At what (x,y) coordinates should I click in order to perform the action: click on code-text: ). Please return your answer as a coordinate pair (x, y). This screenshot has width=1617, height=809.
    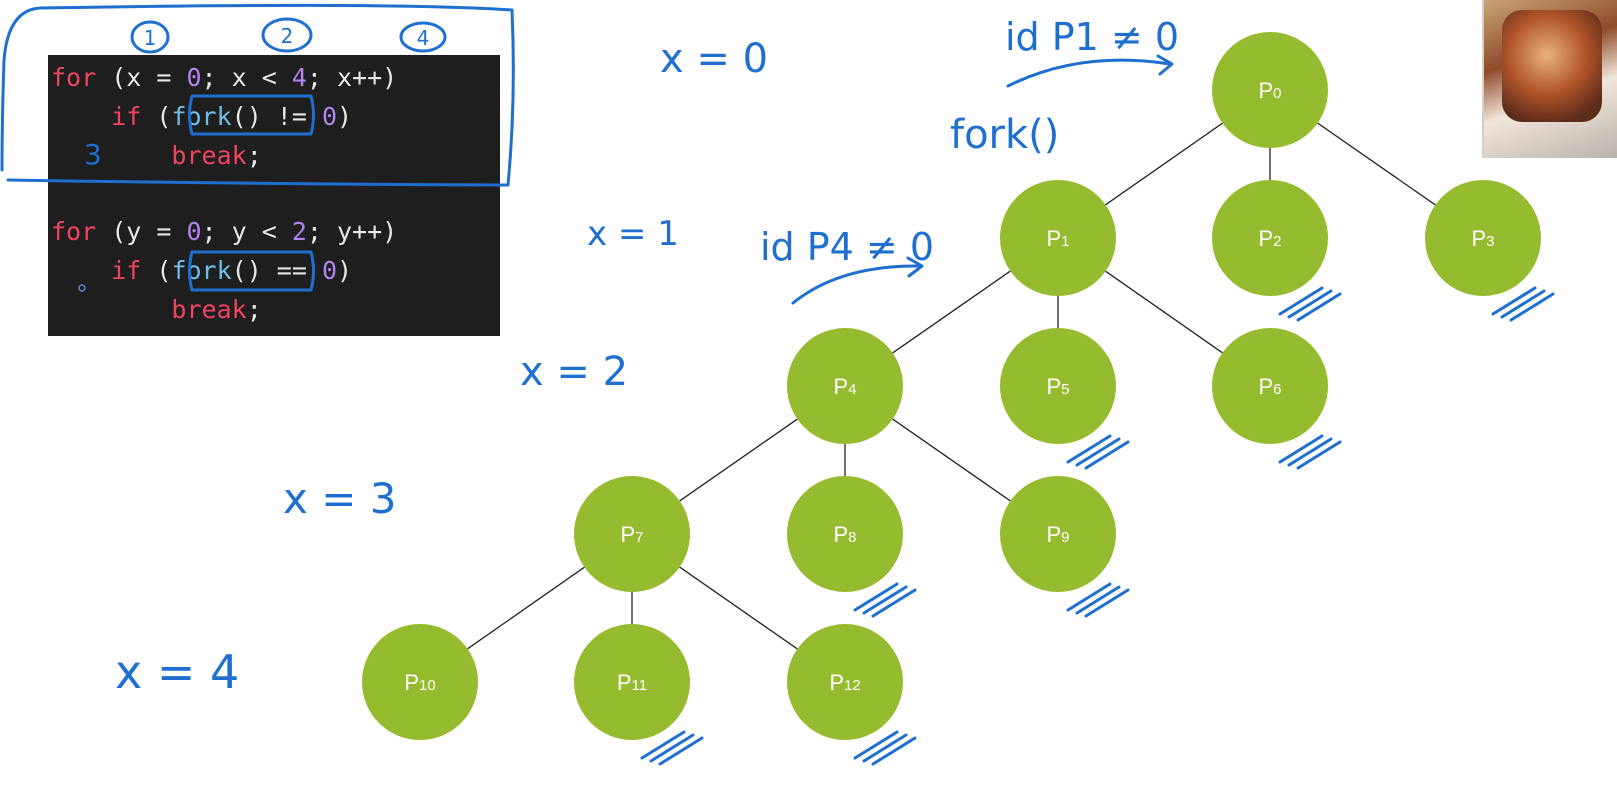
    Looking at the image, I should click on (345, 270).